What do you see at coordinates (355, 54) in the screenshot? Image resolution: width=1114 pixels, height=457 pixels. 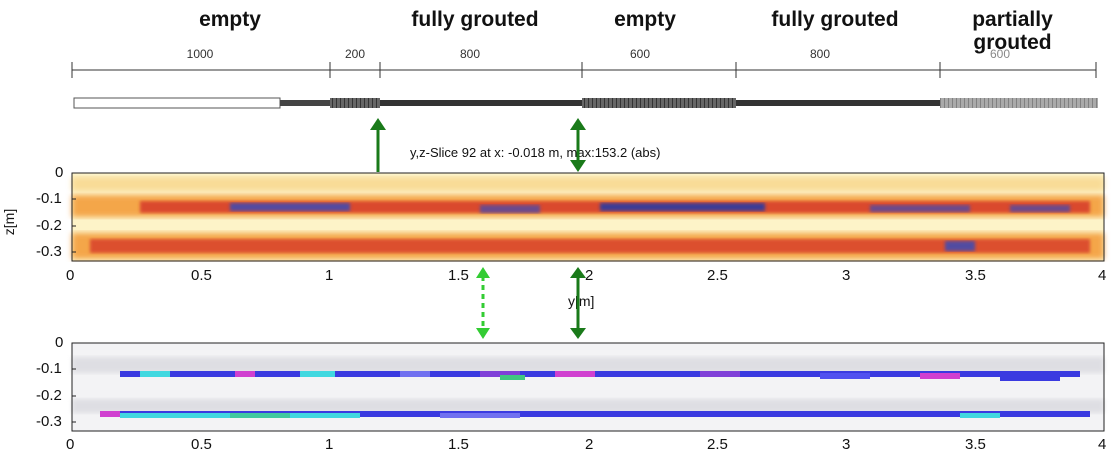 I see `dimension-label-200: 200` at bounding box center [355, 54].